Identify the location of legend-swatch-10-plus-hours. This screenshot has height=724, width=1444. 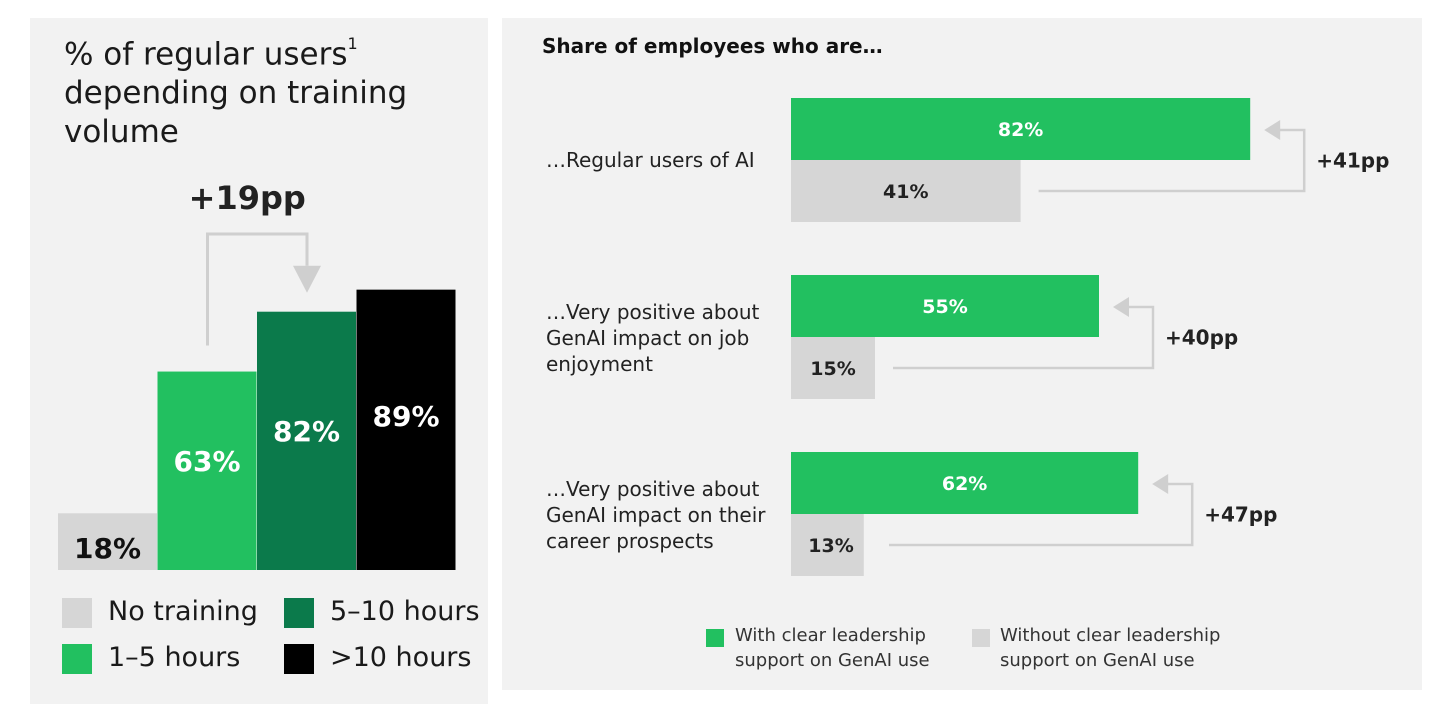
(299, 659).